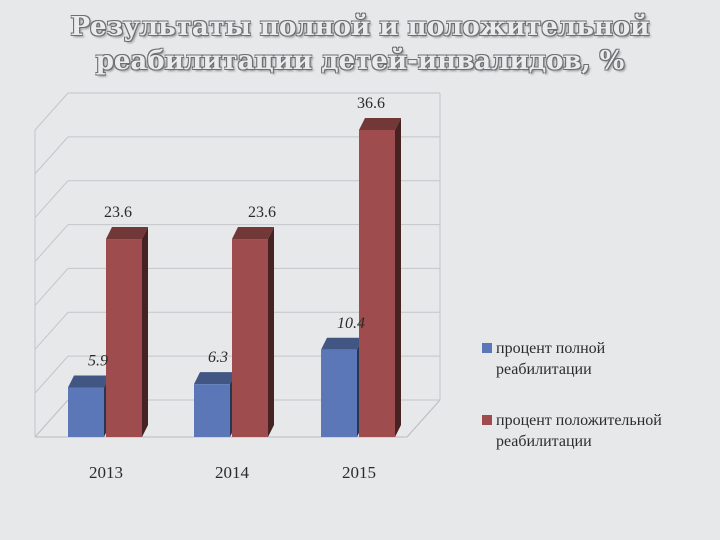 The height and width of the screenshot is (540, 720). I want to click on legend-item-full: процент полной реабилитации, so click(572, 359).